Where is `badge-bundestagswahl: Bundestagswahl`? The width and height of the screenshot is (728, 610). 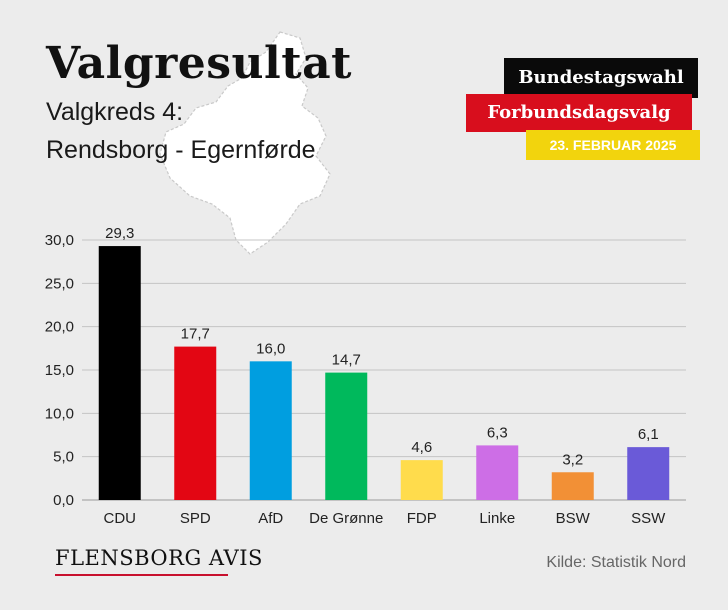
badge-bundestagswahl: Bundestagswahl is located at coordinates (601, 78).